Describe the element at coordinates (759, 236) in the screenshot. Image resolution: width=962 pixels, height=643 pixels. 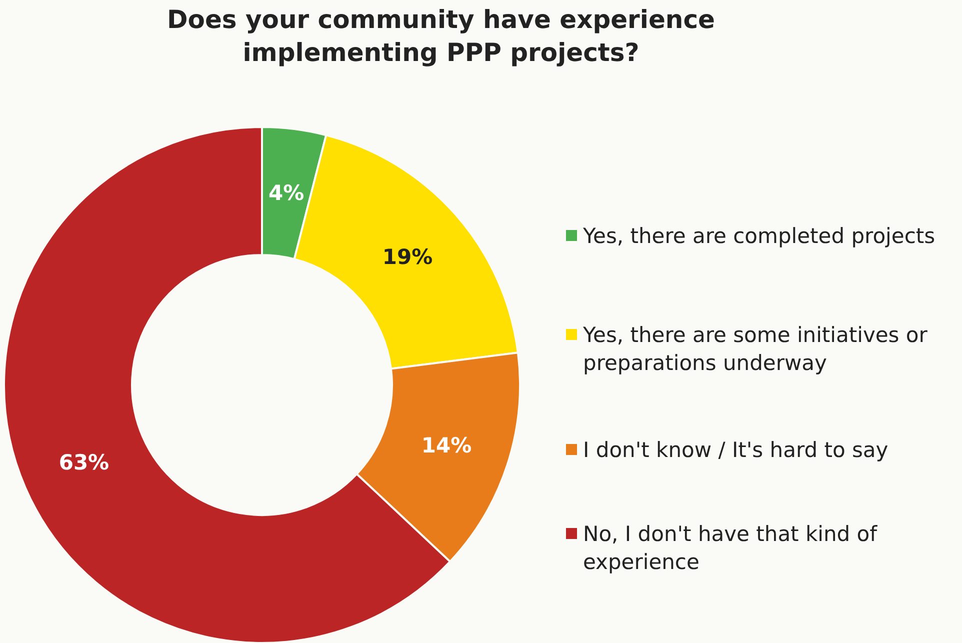
I see `legend-label: Yes, there are completed projects` at that location.